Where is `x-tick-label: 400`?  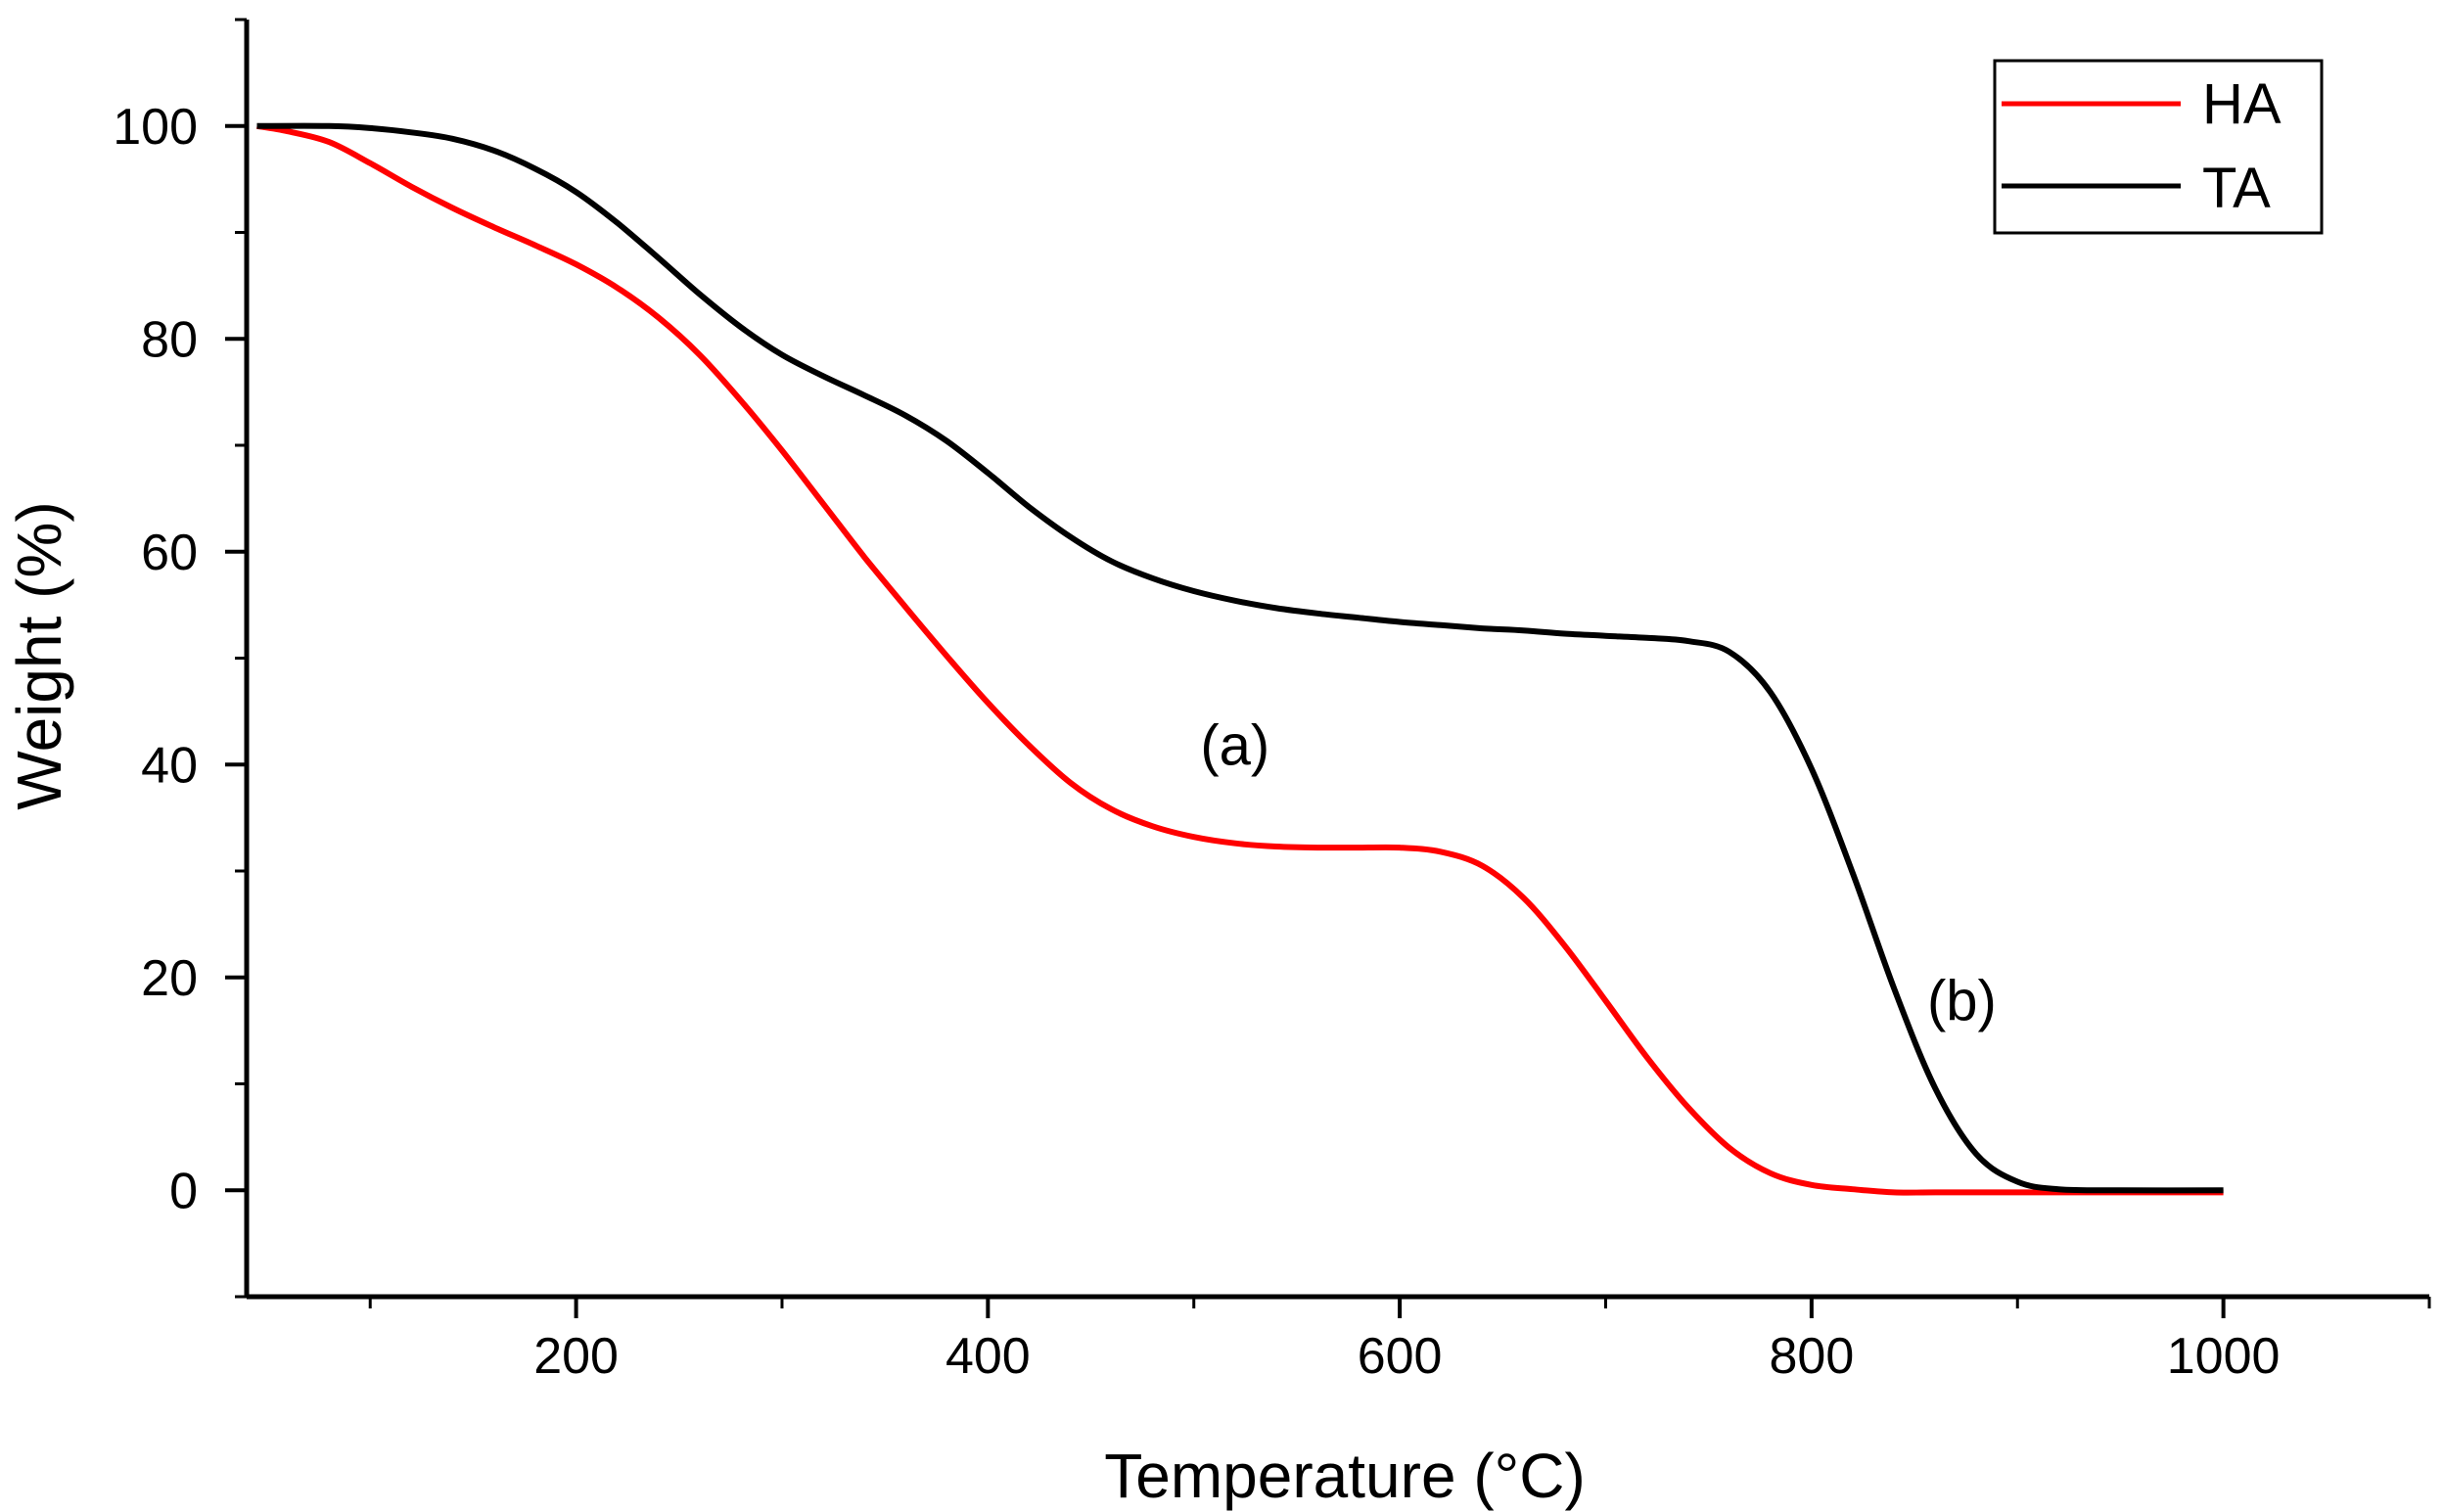 x-tick-label: 400 is located at coordinates (988, 1356).